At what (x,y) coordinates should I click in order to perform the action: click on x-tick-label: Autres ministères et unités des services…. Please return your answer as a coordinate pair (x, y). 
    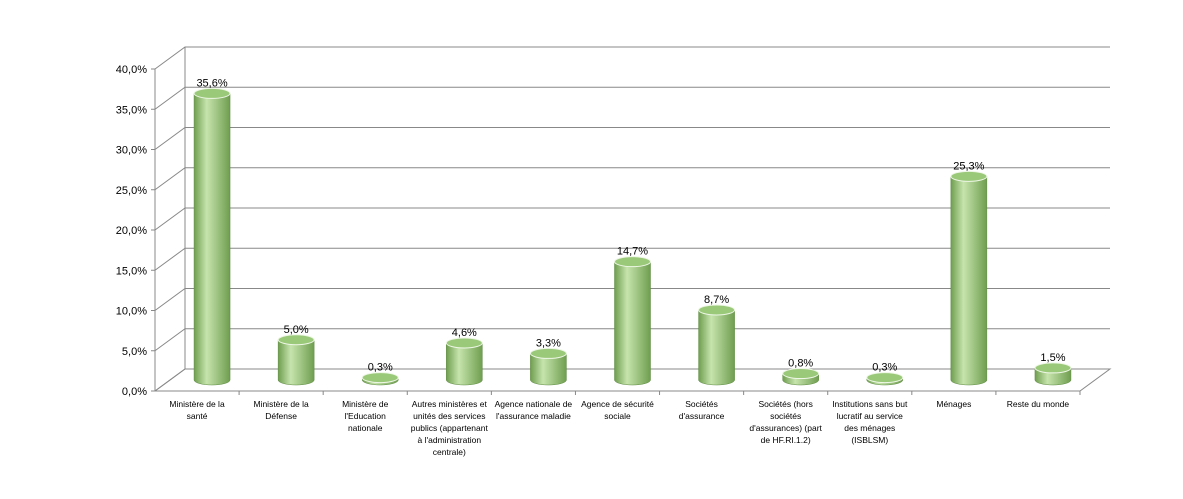
    Looking at the image, I should click on (449, 428).